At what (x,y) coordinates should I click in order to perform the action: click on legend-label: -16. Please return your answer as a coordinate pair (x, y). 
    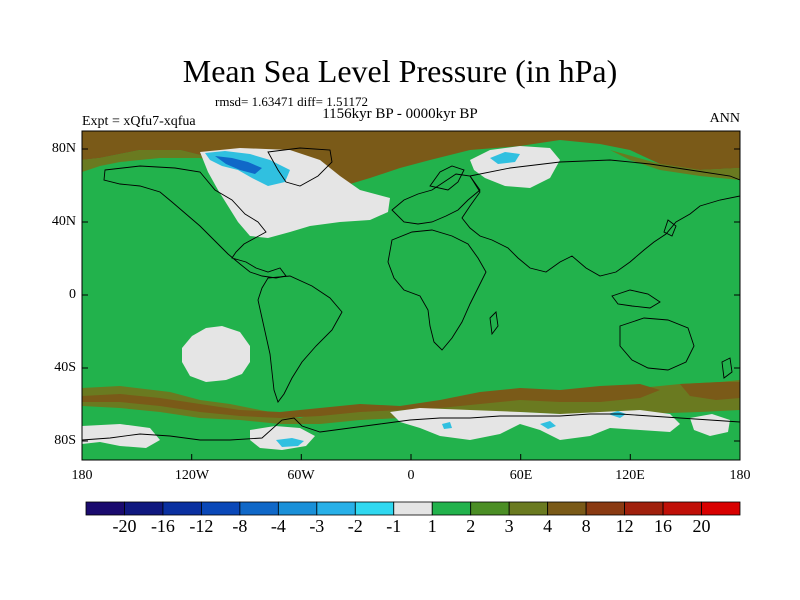
    Looking at the image, I should click on (162, 526).